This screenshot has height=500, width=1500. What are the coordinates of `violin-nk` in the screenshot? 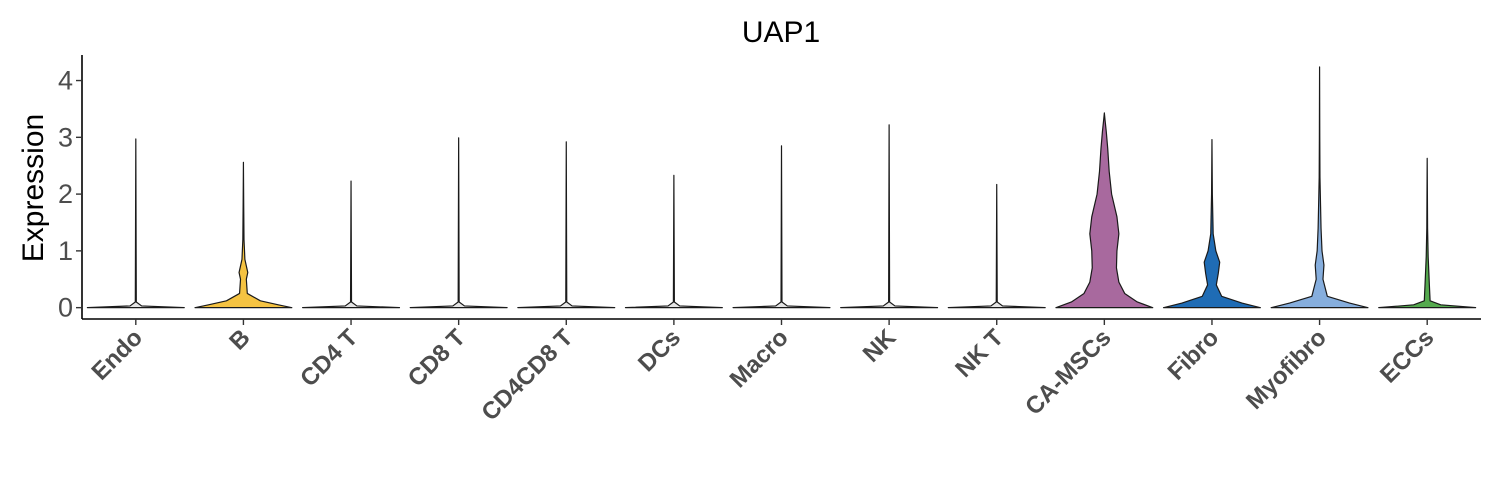 It's located at (889, 216).